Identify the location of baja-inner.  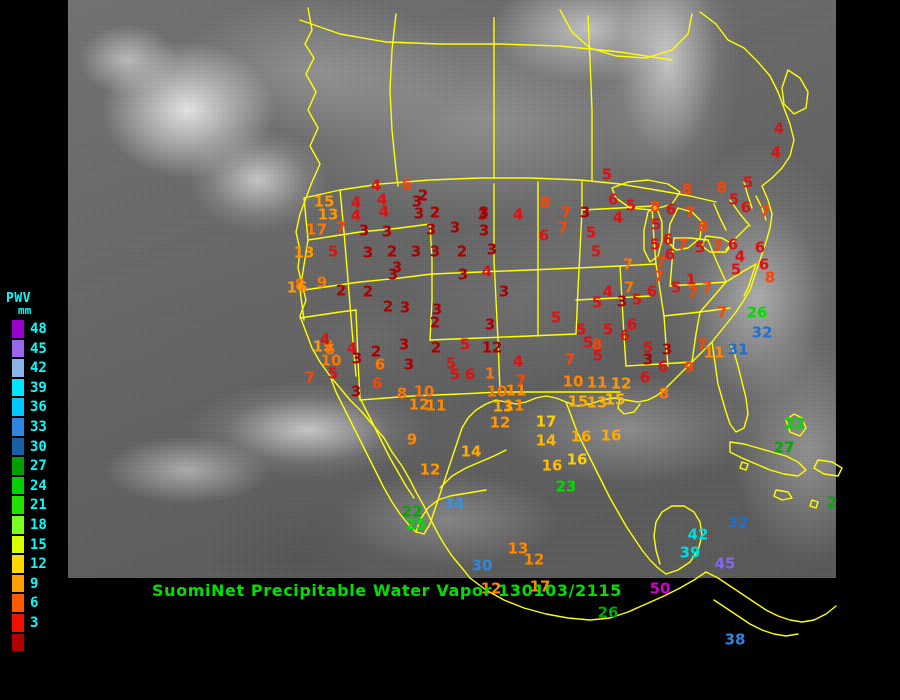
(386, 446).